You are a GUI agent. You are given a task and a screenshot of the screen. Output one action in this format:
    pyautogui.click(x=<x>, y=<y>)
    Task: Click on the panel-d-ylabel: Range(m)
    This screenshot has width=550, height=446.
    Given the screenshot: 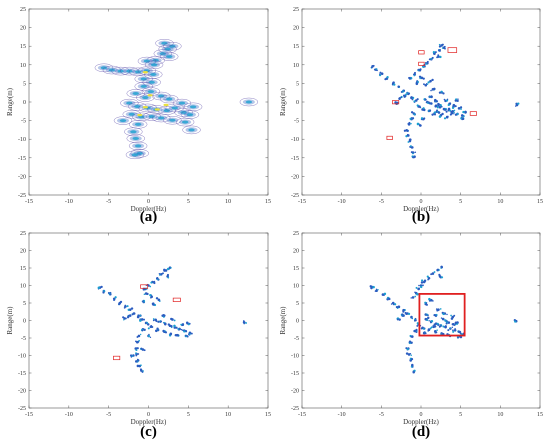 What is the action you would take?
    pyautogui.click(x=283, y=320)
    